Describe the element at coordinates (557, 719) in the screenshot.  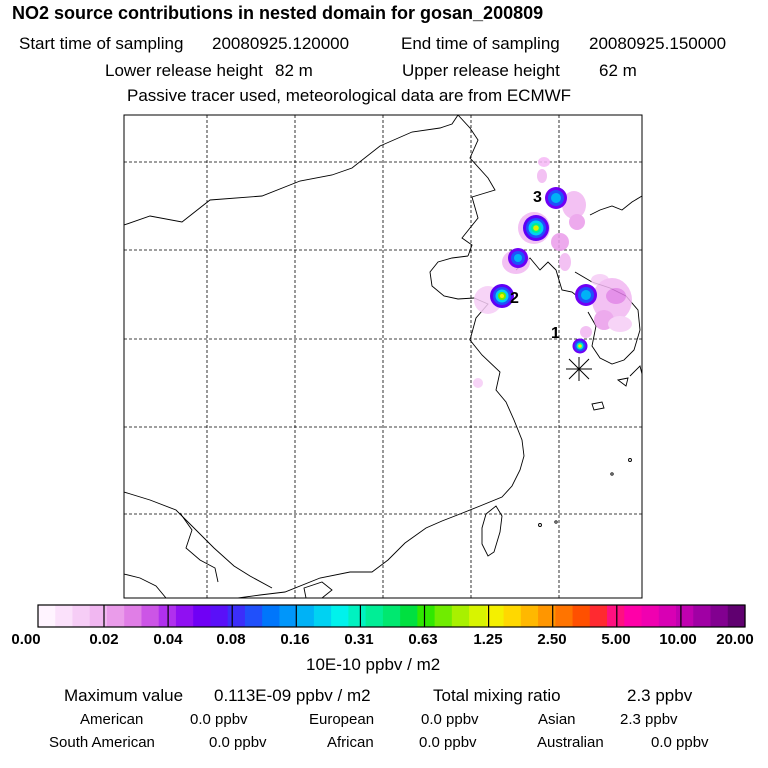
I see `region-name-asian: Asian` at that location.